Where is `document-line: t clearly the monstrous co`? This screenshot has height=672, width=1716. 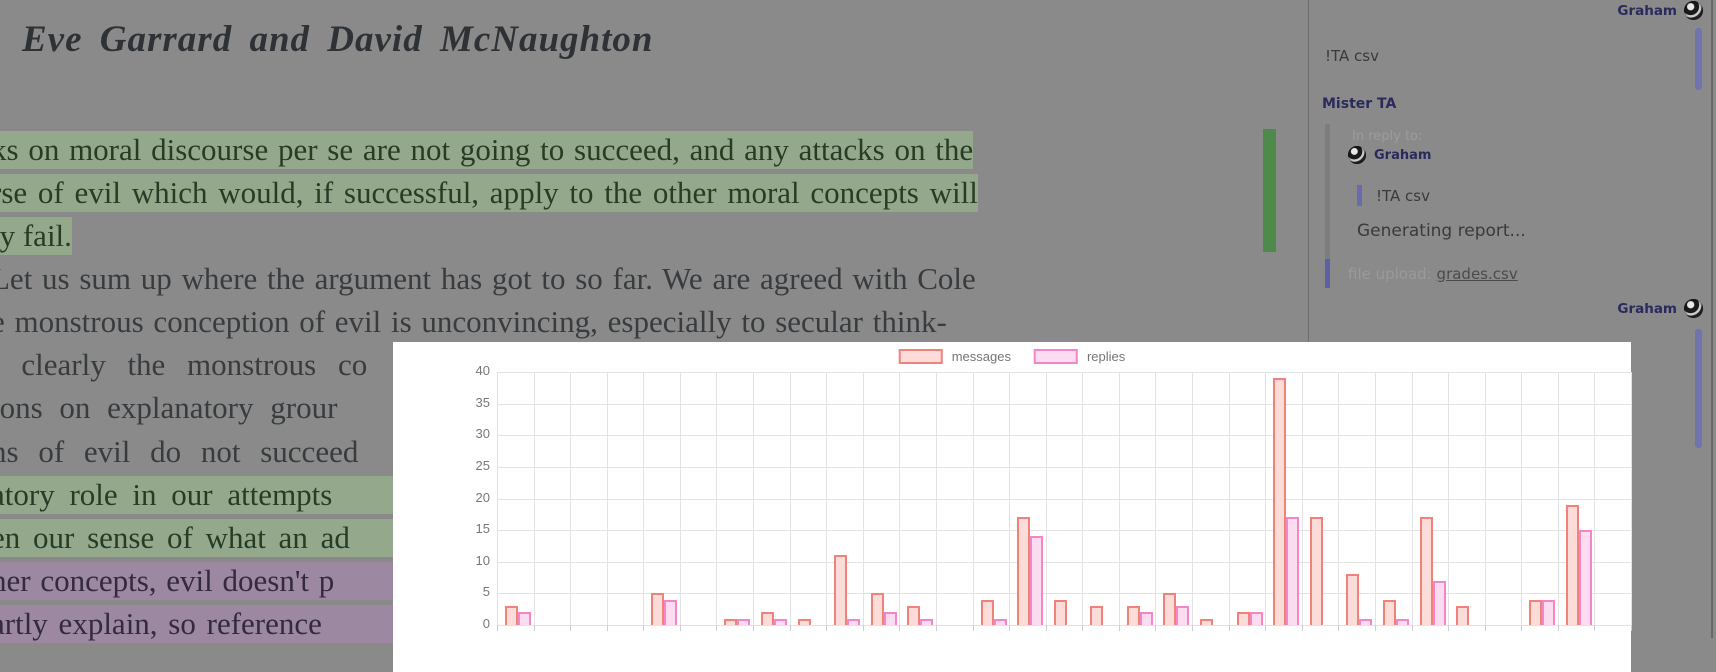 document-line: t clearly the monstrous co is located at coordinates (184, 364).